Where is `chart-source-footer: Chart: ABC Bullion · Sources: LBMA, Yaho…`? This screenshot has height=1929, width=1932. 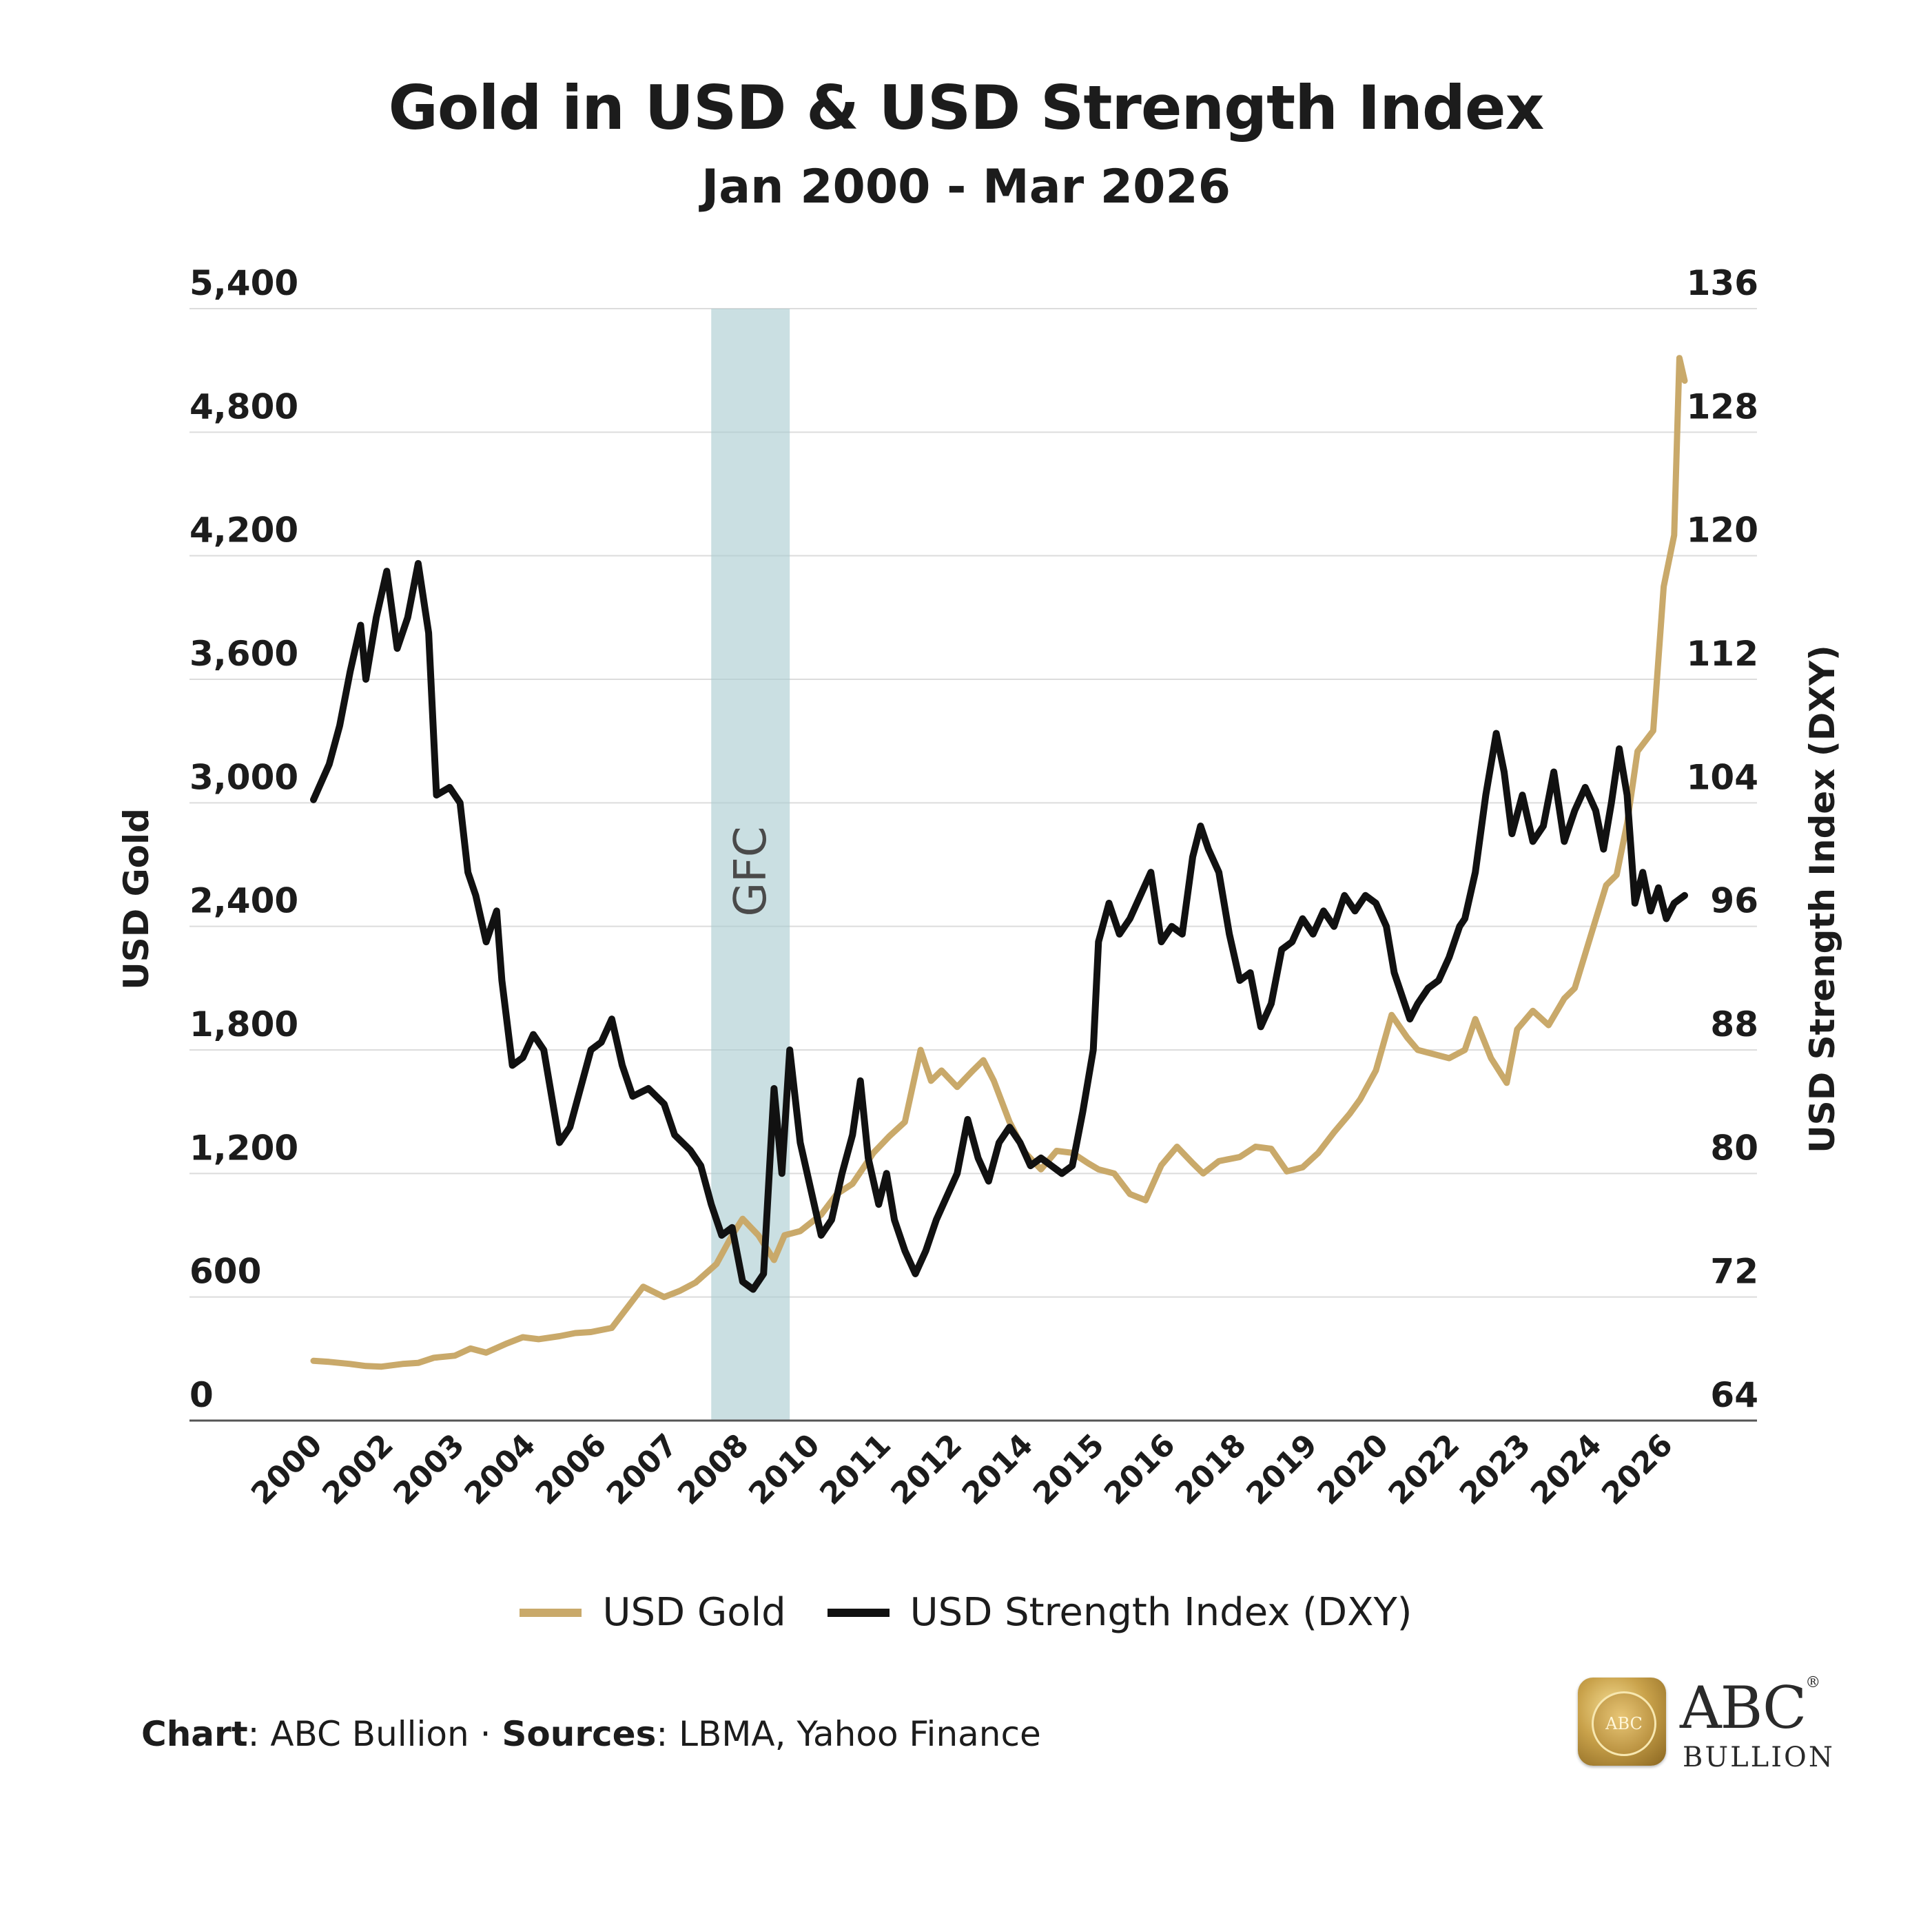
chart-source-footer: Chart: ABC Bullion · Sources: LBMA, Yaho… is located at coordinates (591, 1734).